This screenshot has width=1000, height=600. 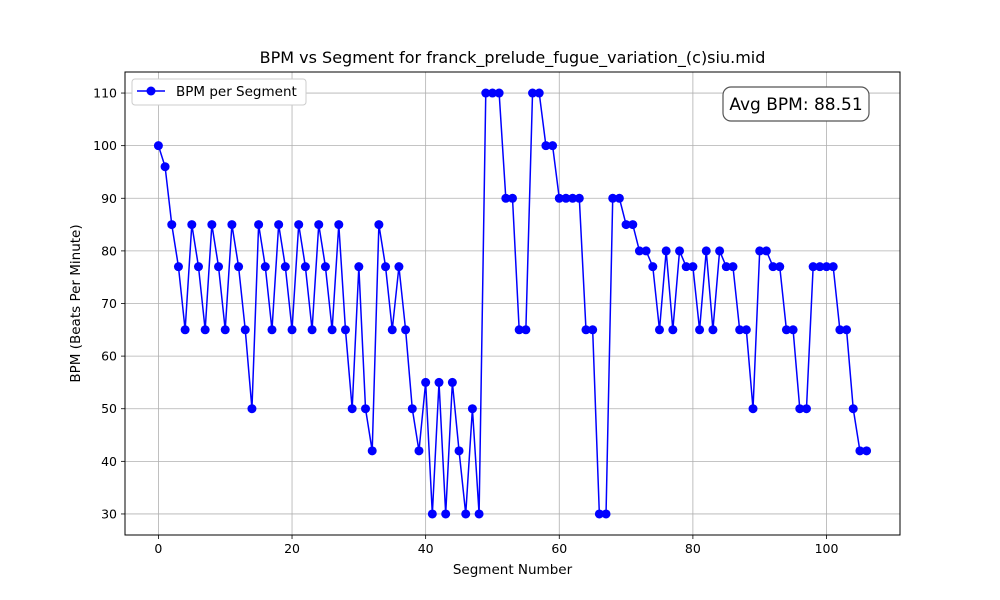 I want to click on x-tick-label: 100, so click(x=827, y=548).